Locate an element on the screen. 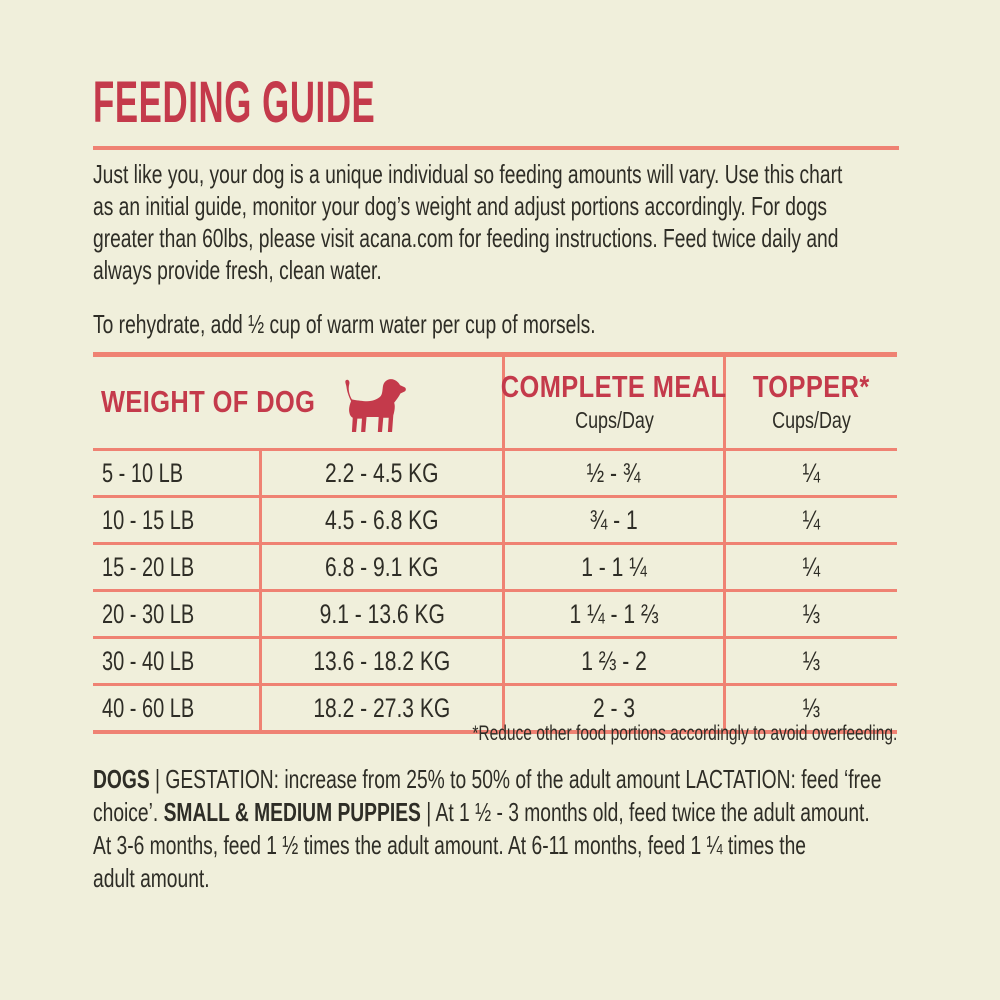 The height and width of the screenshot is (1000, 1000). table-row: 5 - 10 LB 2.2 - 4.5 KG ½ - ¾ ¼ is located at coordinates (495, 471).